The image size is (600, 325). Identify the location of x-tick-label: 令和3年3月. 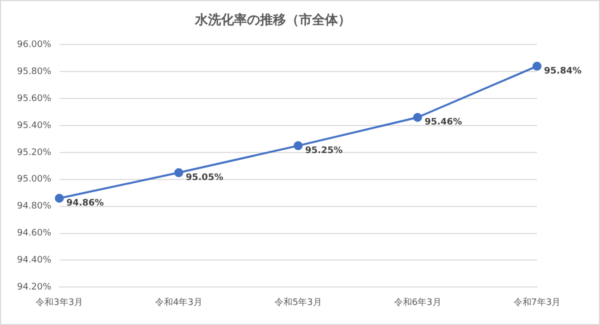
(60, 302).